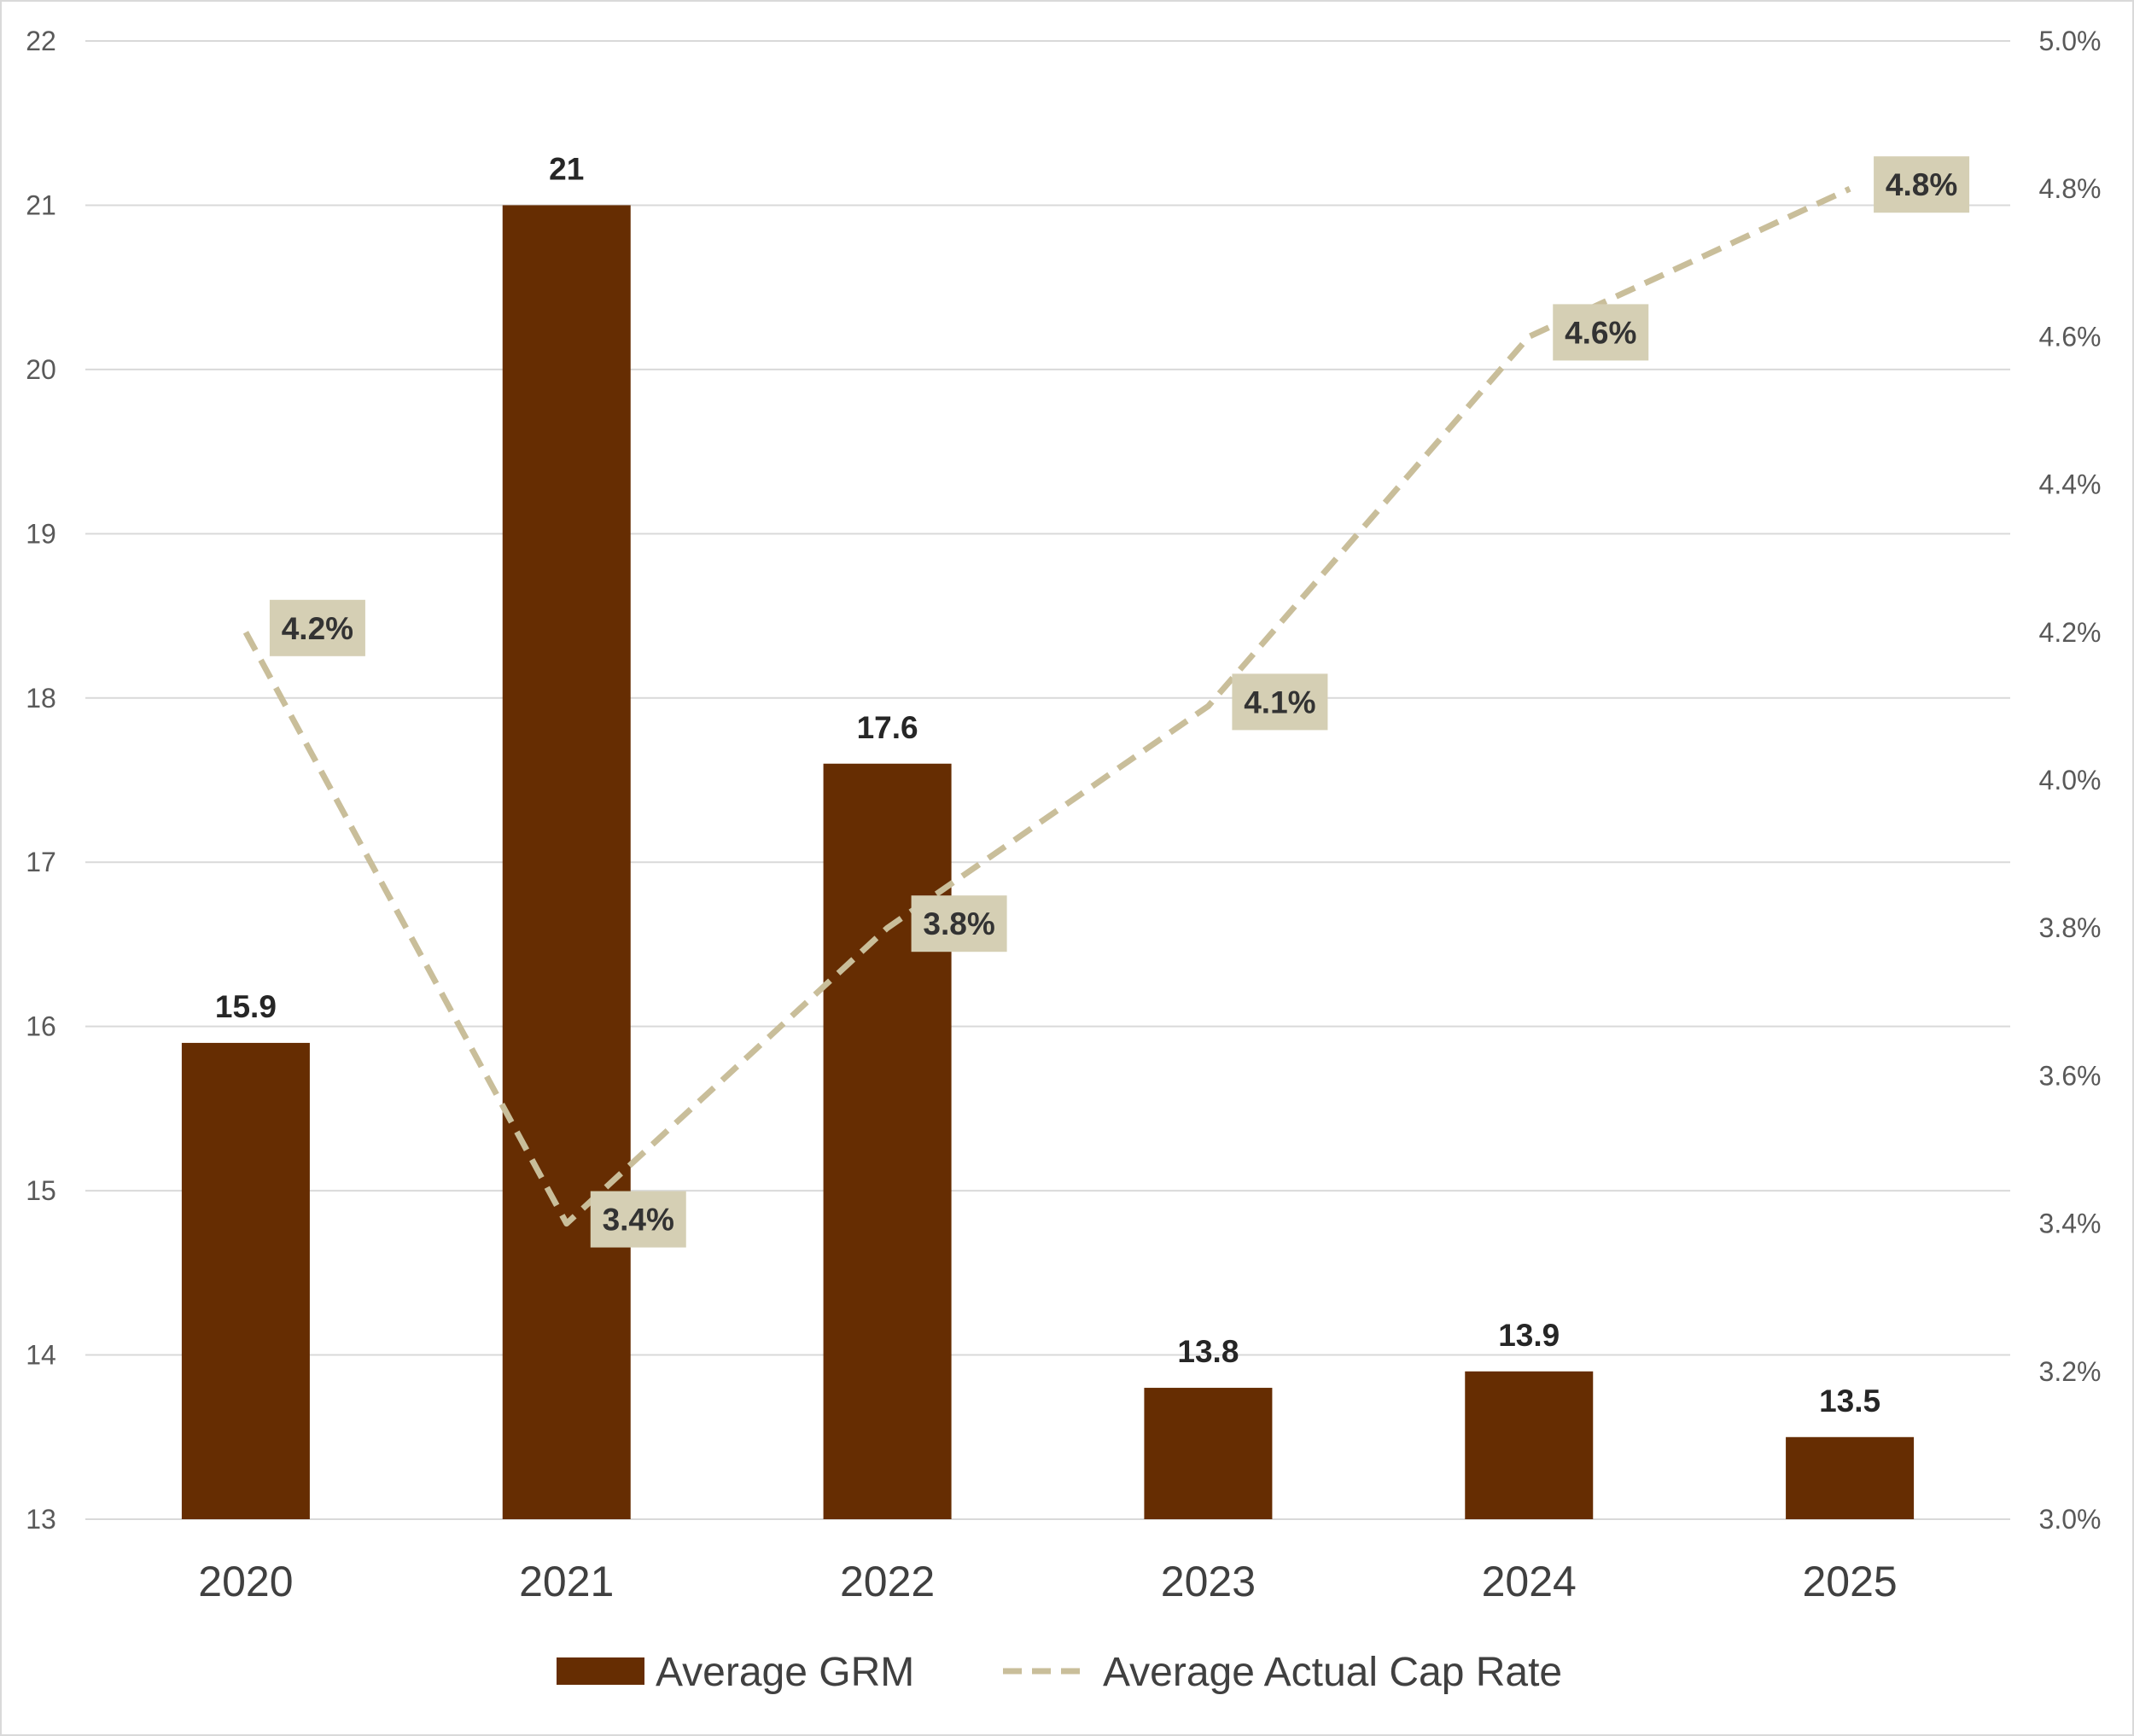 The image size is (2134, 1736). What do you see at coordinates (41, 533) in the screenshot?
I see `left-axis-tick-label: 19` at bounding box center [41, 533].